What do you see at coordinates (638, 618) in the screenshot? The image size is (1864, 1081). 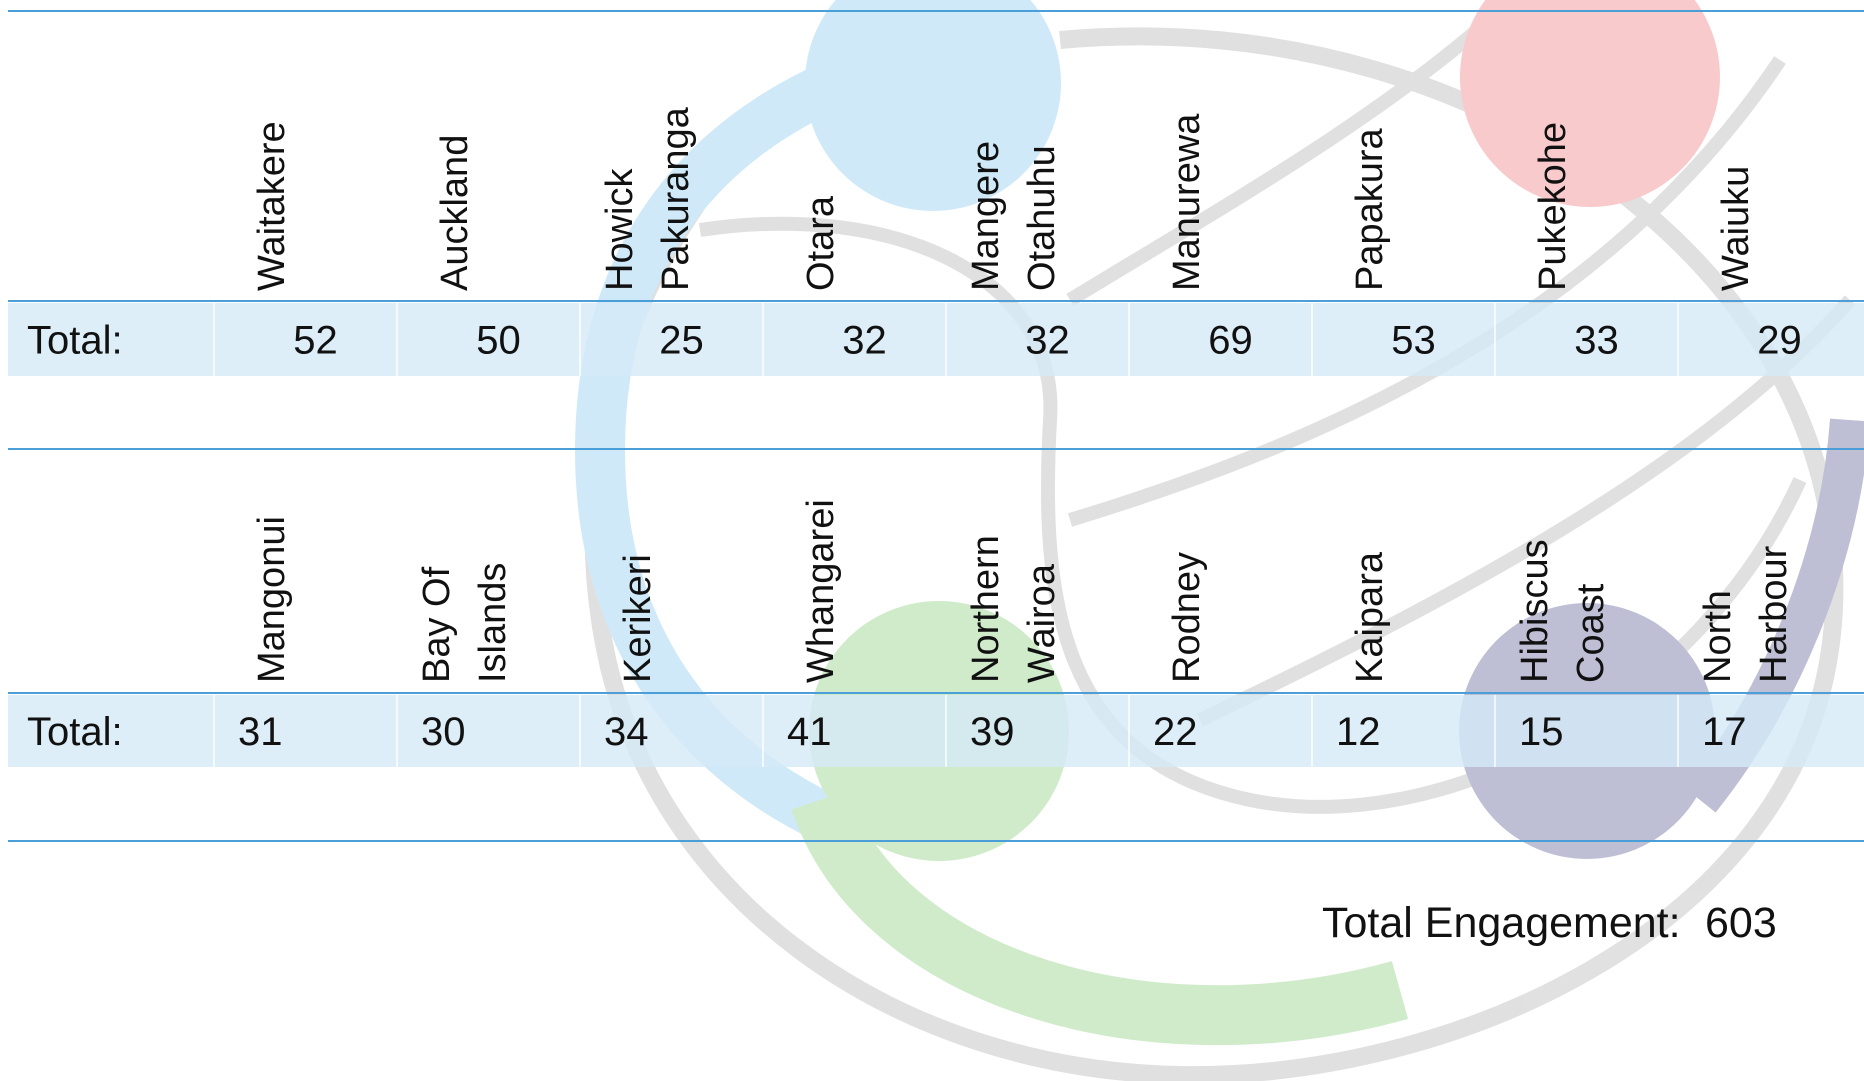 I see `column-header: Kerikeri` at bounding box center [638, 618].